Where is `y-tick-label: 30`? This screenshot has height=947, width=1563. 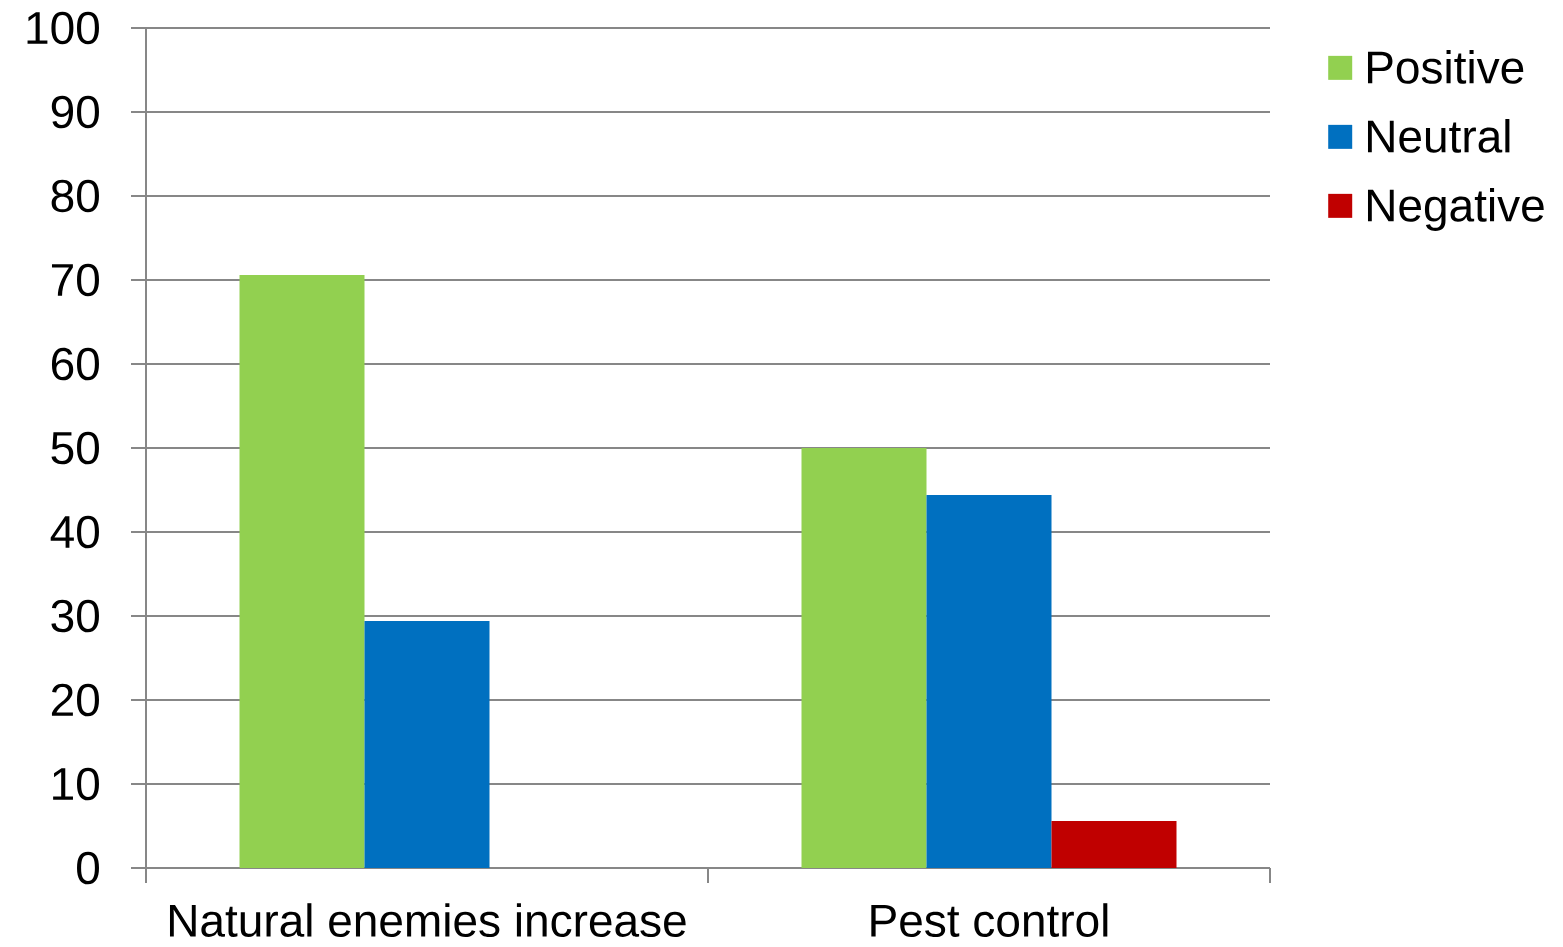 y-tick-label: 30 is located at coordinates (75, 616).